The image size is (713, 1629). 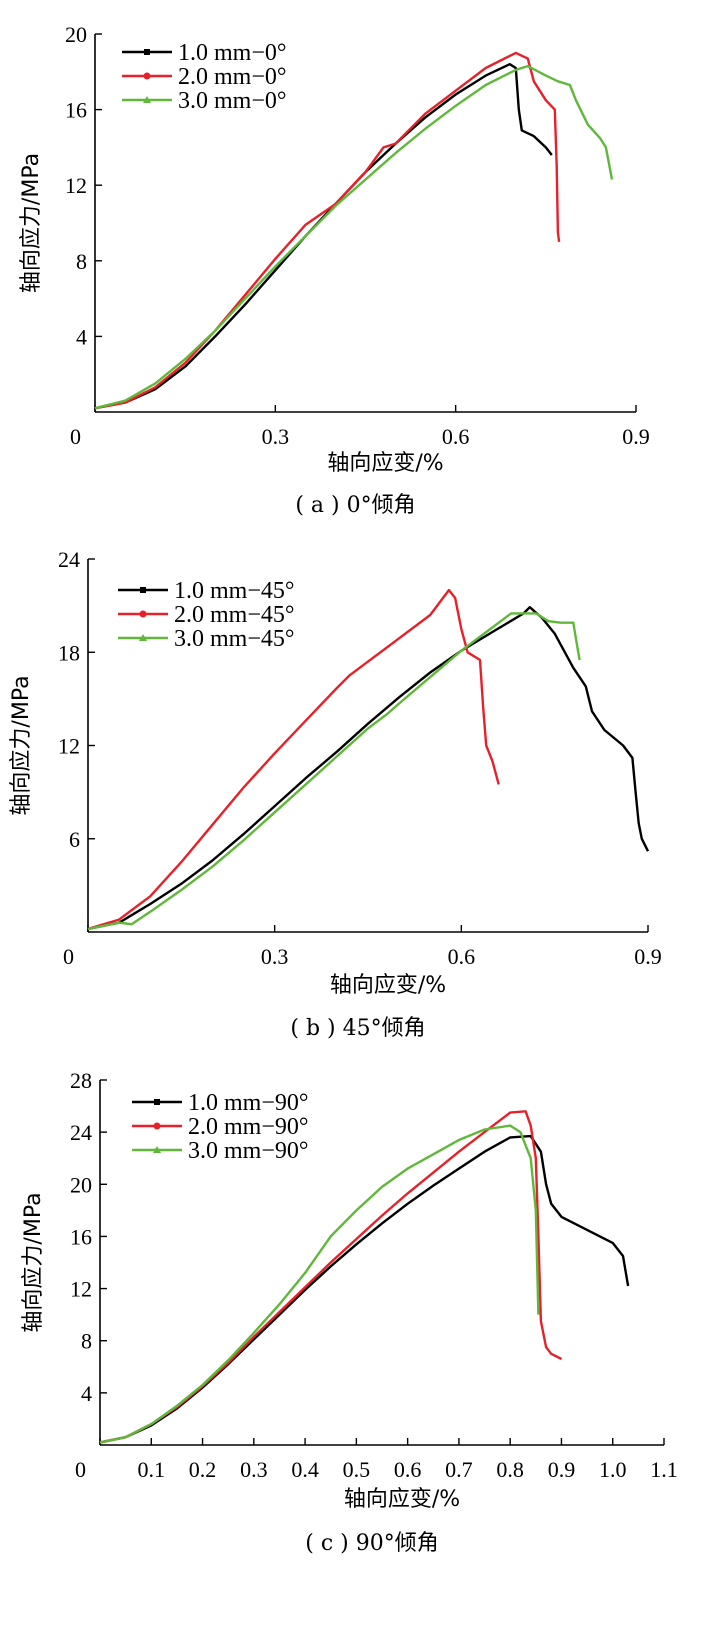 What do you see at coordinates (305, 1469) in the screenshot?
I see `x-tick-label: 0.4` at bounding box center [305, 1469].